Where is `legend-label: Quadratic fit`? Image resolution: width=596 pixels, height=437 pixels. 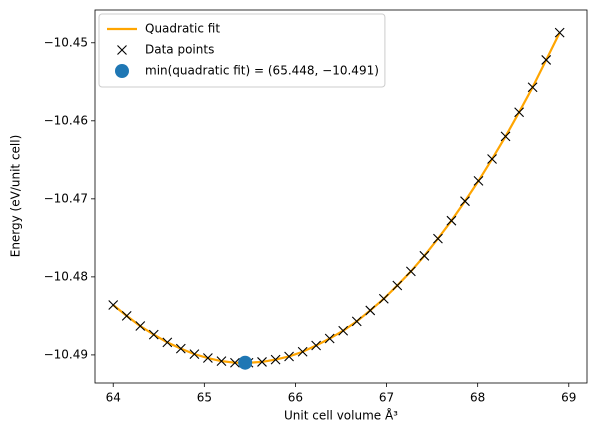
legend-label: Quadratic fit is located at coordinates (182, 29).